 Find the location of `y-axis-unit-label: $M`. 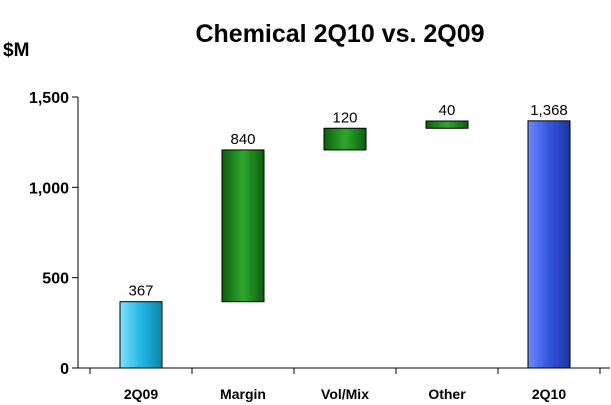

y-axis-unit-label: $M is located at coordinates (16, 50).